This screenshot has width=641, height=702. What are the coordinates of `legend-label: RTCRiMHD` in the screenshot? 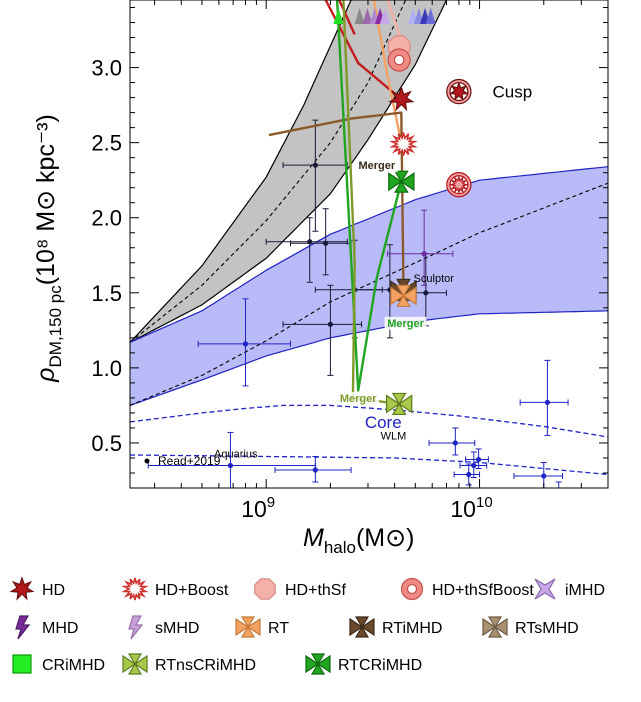 It's located at (380, 665).